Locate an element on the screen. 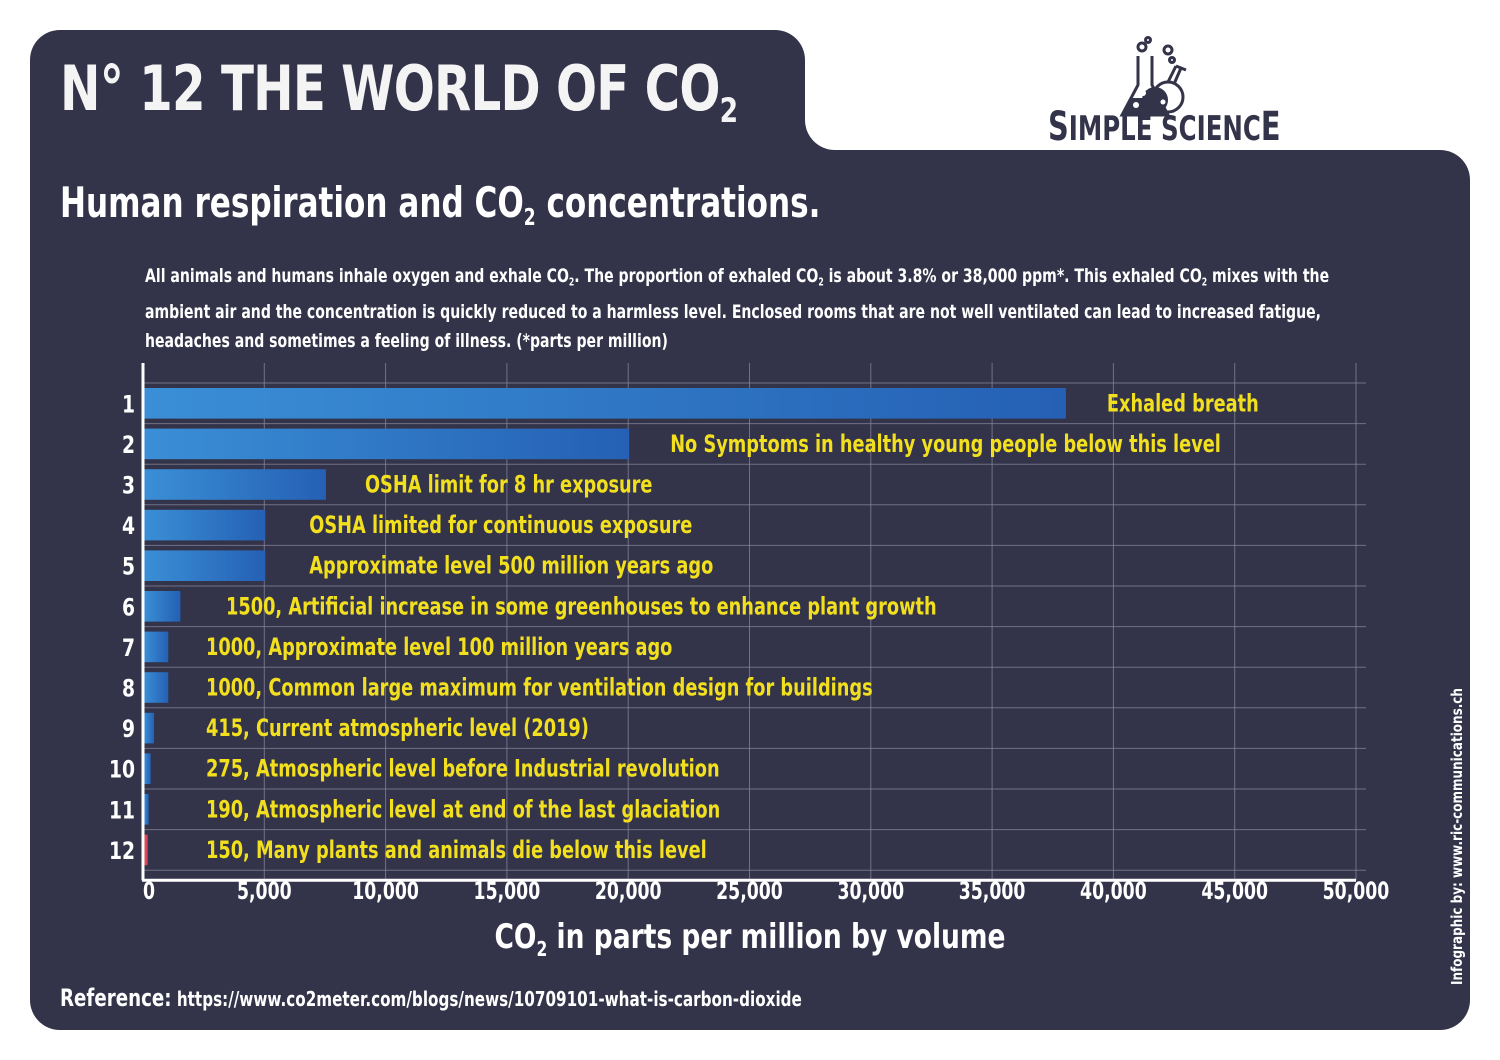  page-title: N° 12 THE WORLD OF CO2 is located at coordinates (399, 91).